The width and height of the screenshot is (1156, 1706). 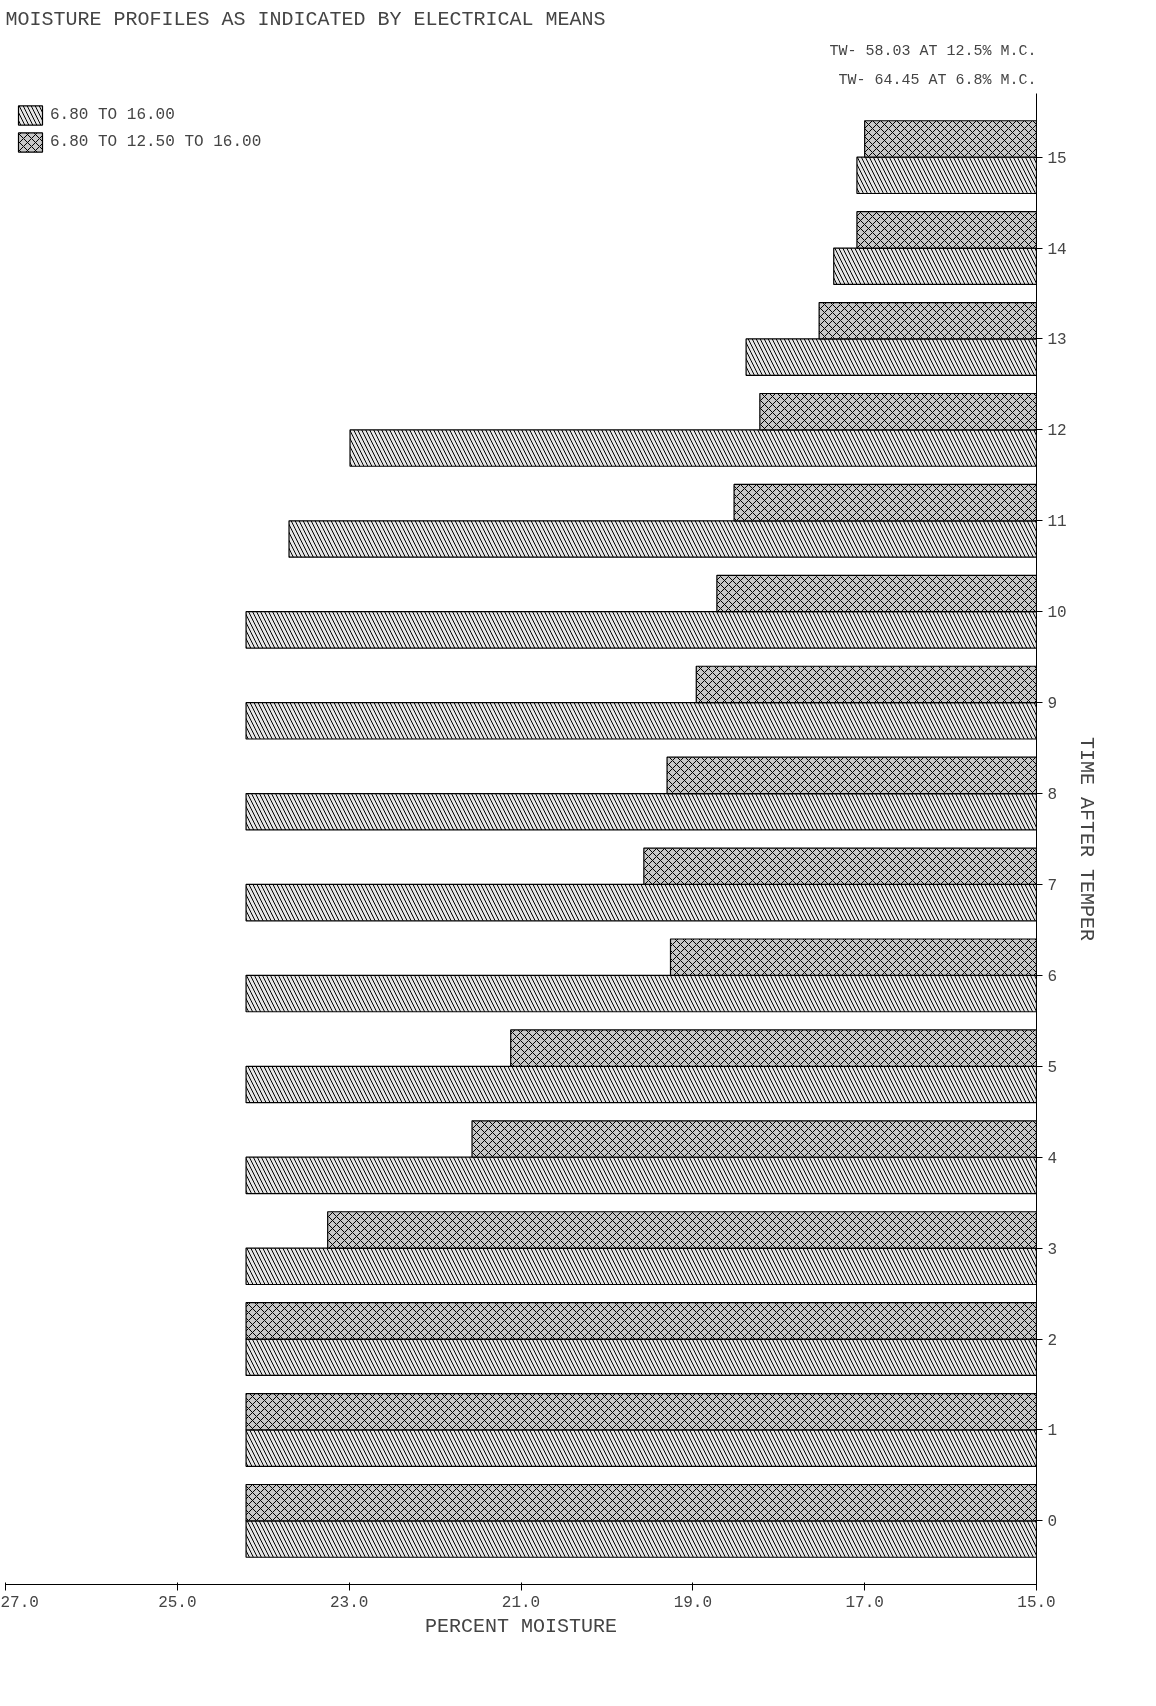 What do you see at coordinates (1057, 249) in the screenshot?
I see `y-tick-label: 14` at bounding box center [1057, 249].